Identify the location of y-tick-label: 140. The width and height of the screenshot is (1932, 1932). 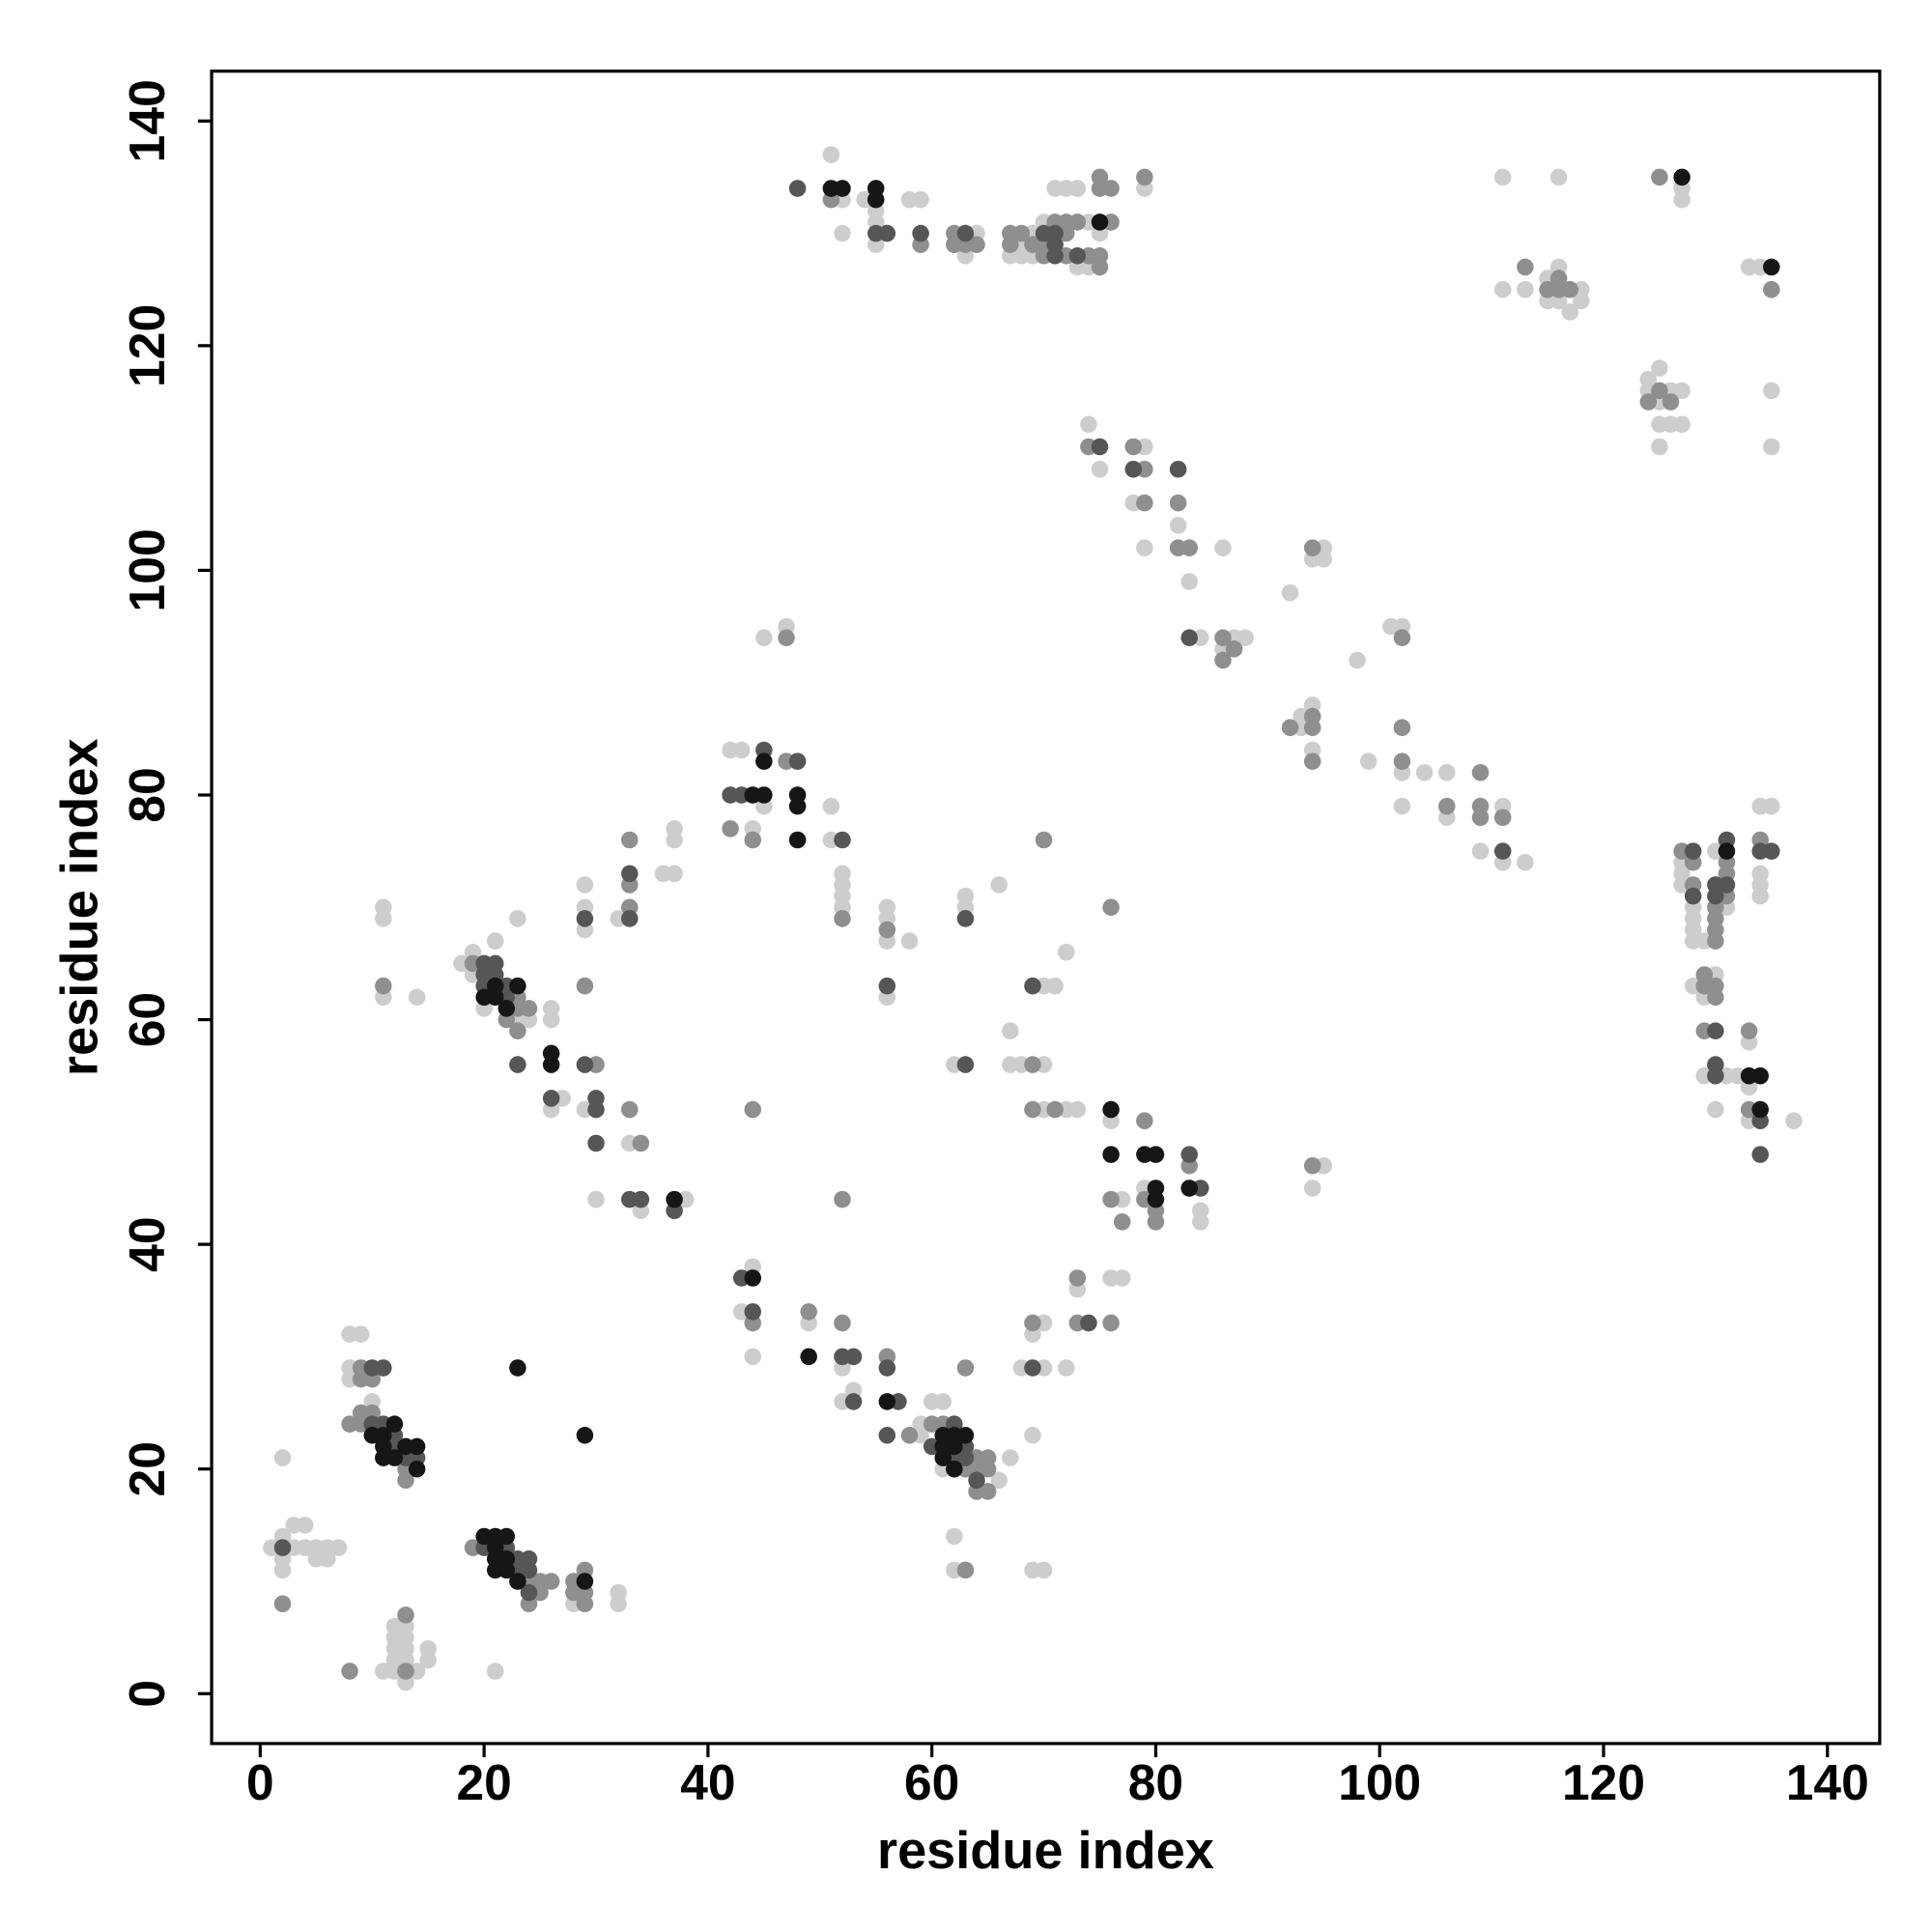
(147, 120).